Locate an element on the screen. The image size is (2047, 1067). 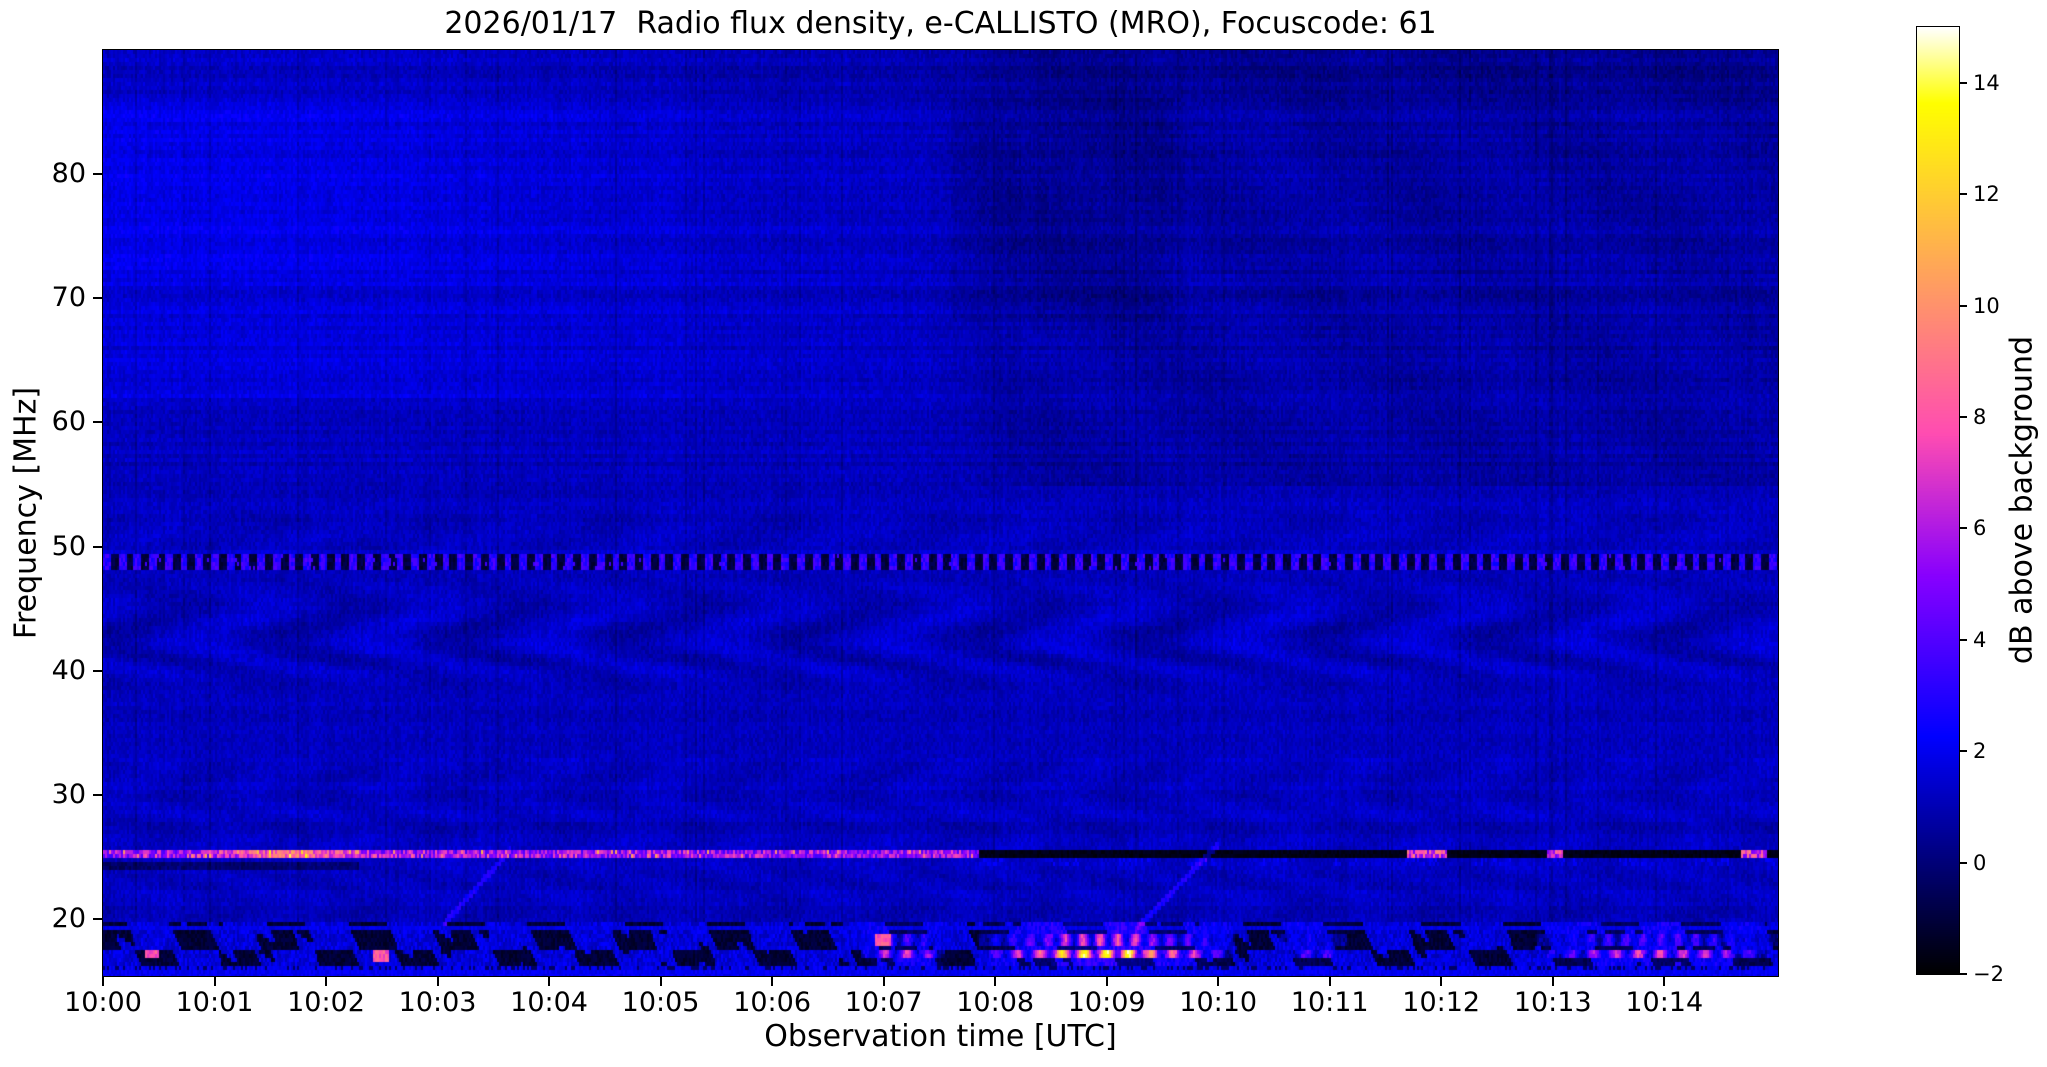
colorbar-tick-label: −2 is located at coordinates (1988, 974).